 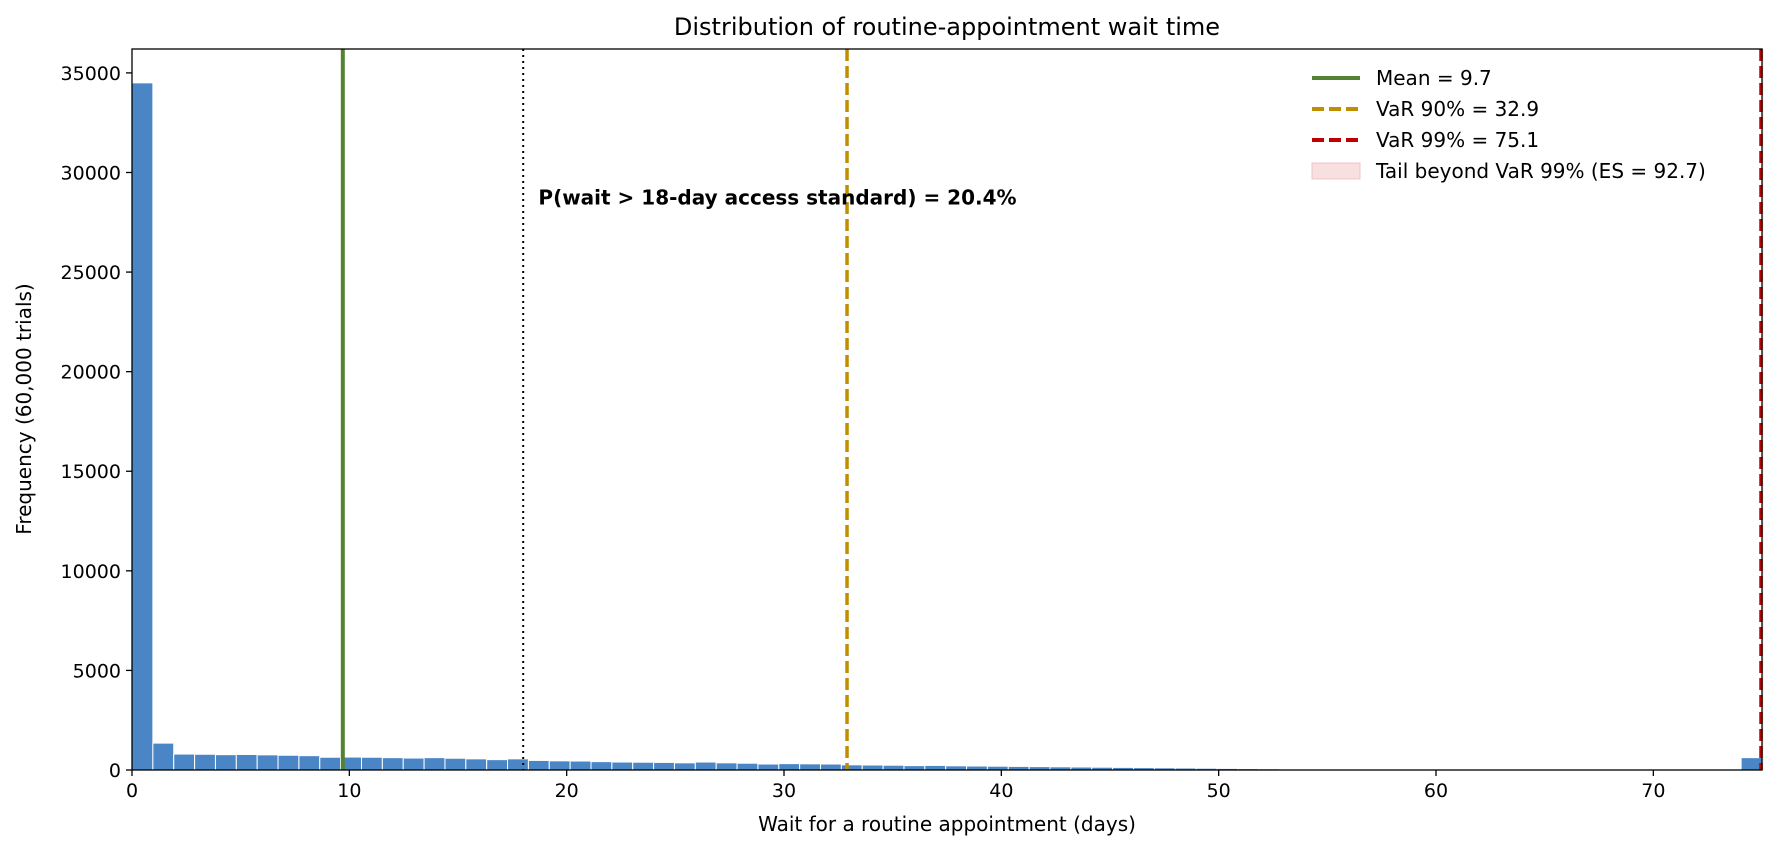 What do you see at coordinates (1540, 171) in the screenshot?
I see `legend-label: Tail beyond VaR 99% (ES = 92.7)` at bounding box center [1540, 171].